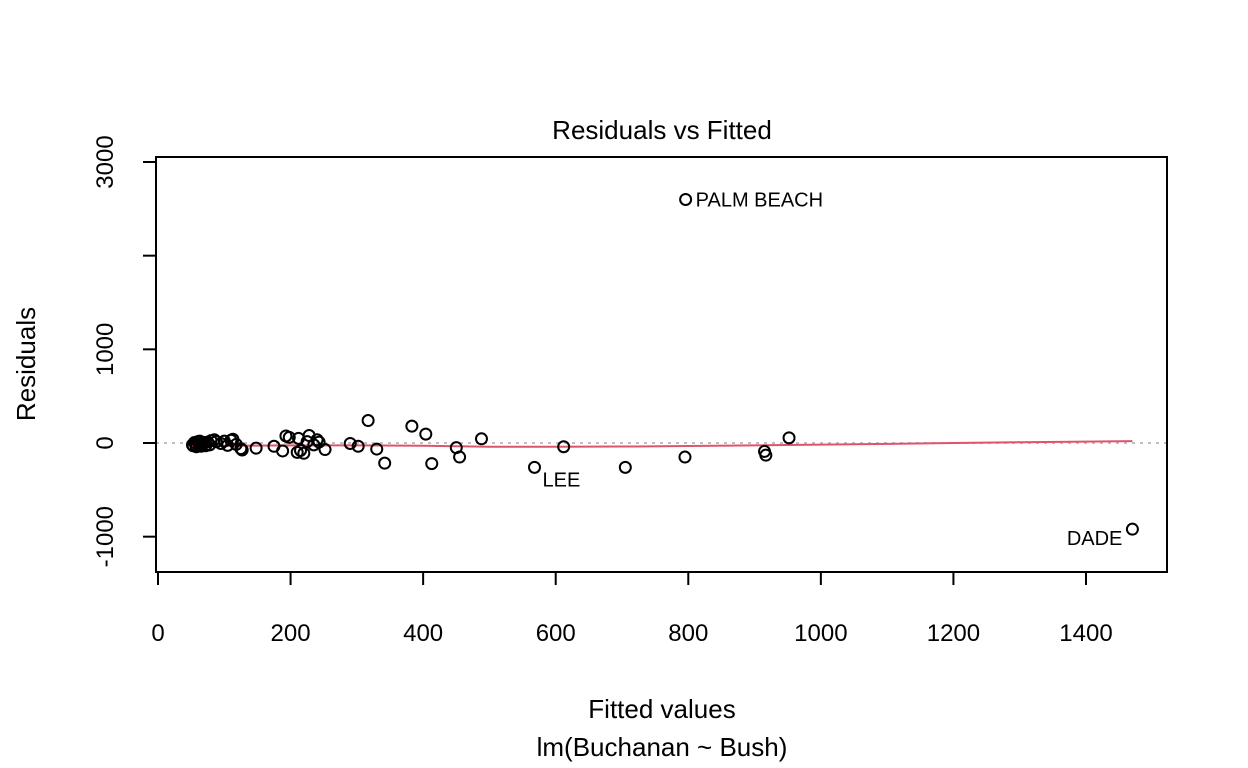 The image size is (1248, 768). What do you see at coordinates (105, 349) in the screenshot?
I see `y-tick-label: 1000` at bounding box center [105, 349].